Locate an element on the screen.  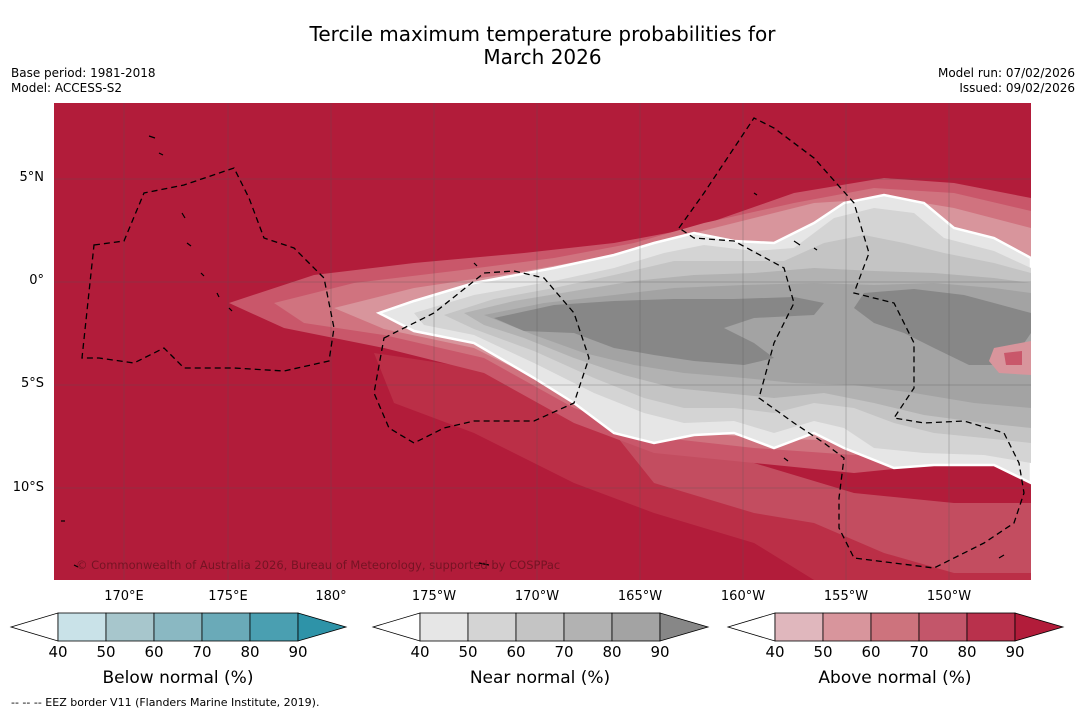
below-normal-title: Below normal (%) is located at coordinates (178, 678).